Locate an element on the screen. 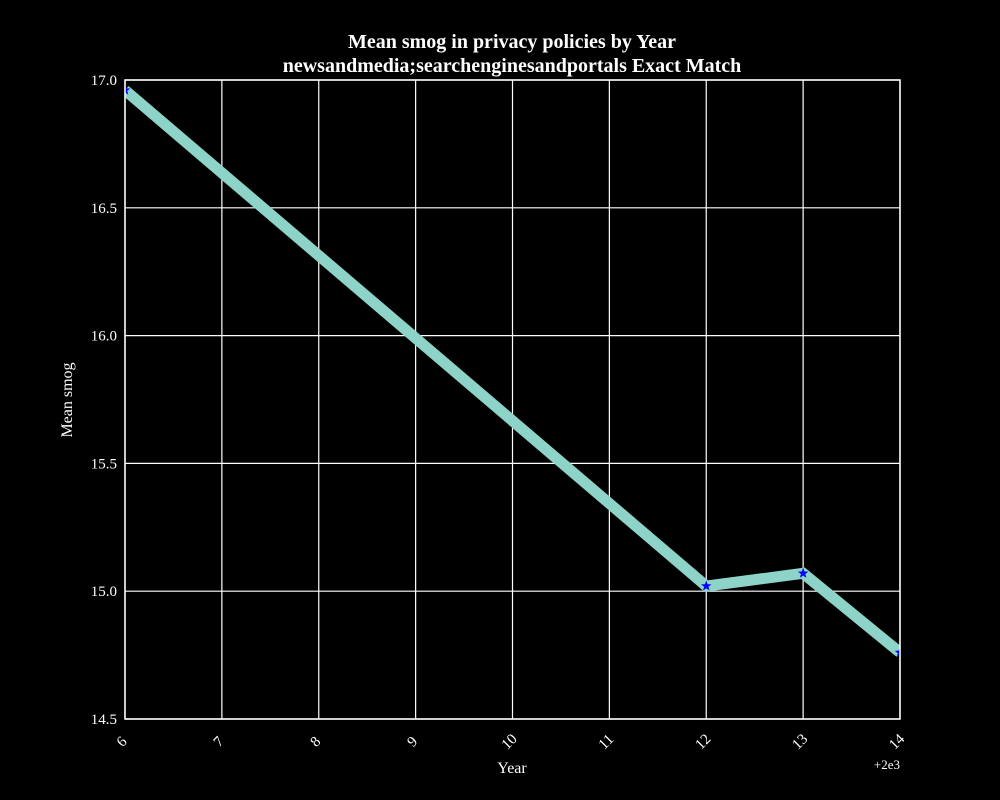 This screenshot has width=1000, height=800. y-tick-label: 17.0 is located at coordinates (104, 81).